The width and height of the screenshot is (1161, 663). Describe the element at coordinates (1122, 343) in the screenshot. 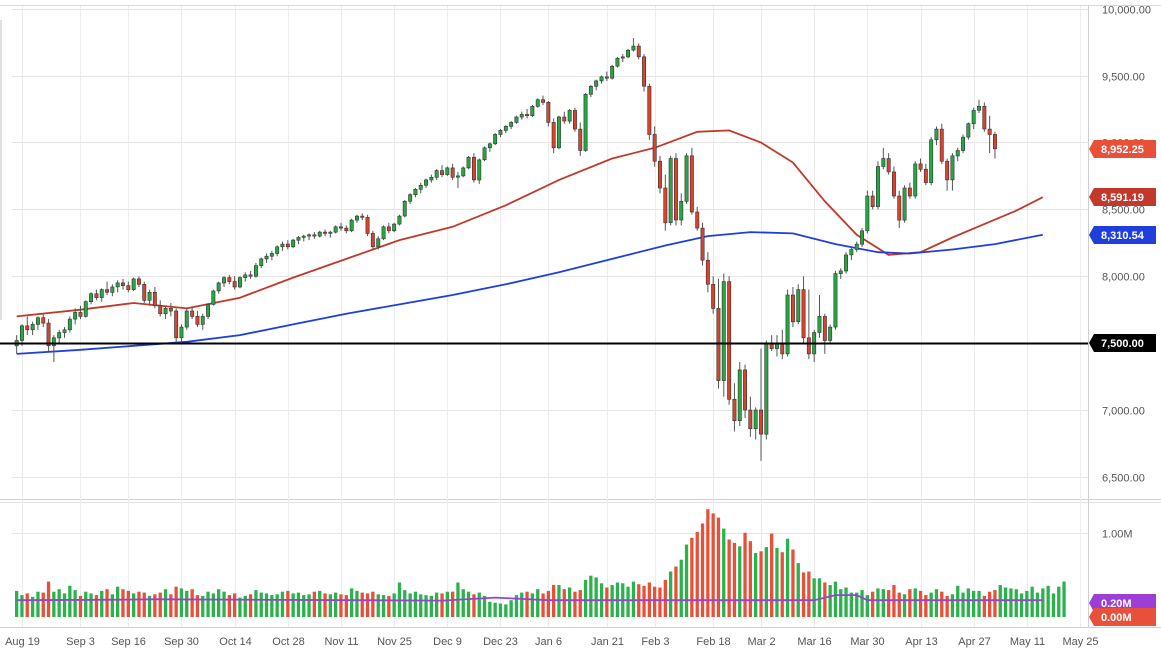

I see `price-tag: 7,500.00` at that location.